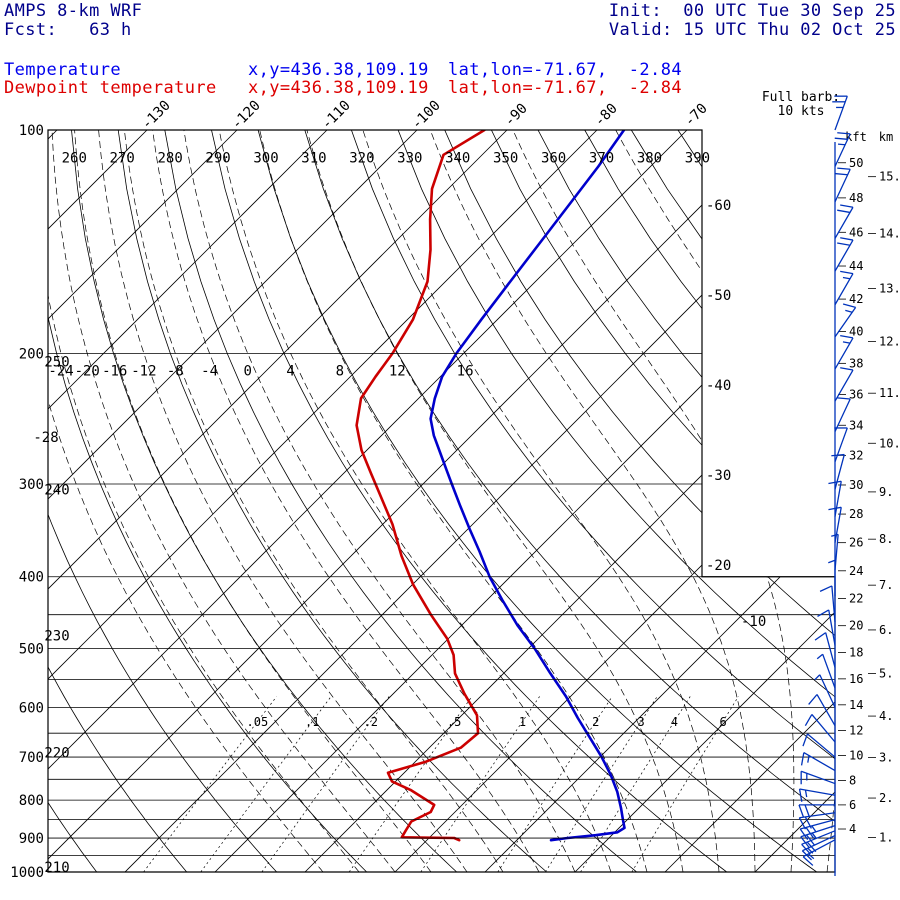 This screenshot has width=900, height=900. I want to click on forecast-hour: Fcst: 63 h, so click(68, 30).